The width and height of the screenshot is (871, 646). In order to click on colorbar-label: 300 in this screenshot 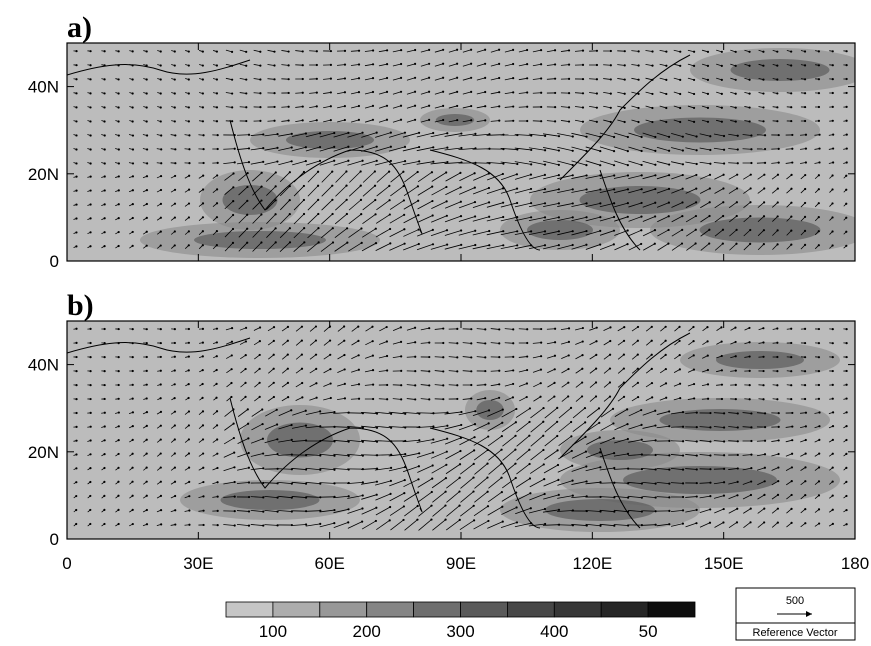, I will do `click(460, 631)`.